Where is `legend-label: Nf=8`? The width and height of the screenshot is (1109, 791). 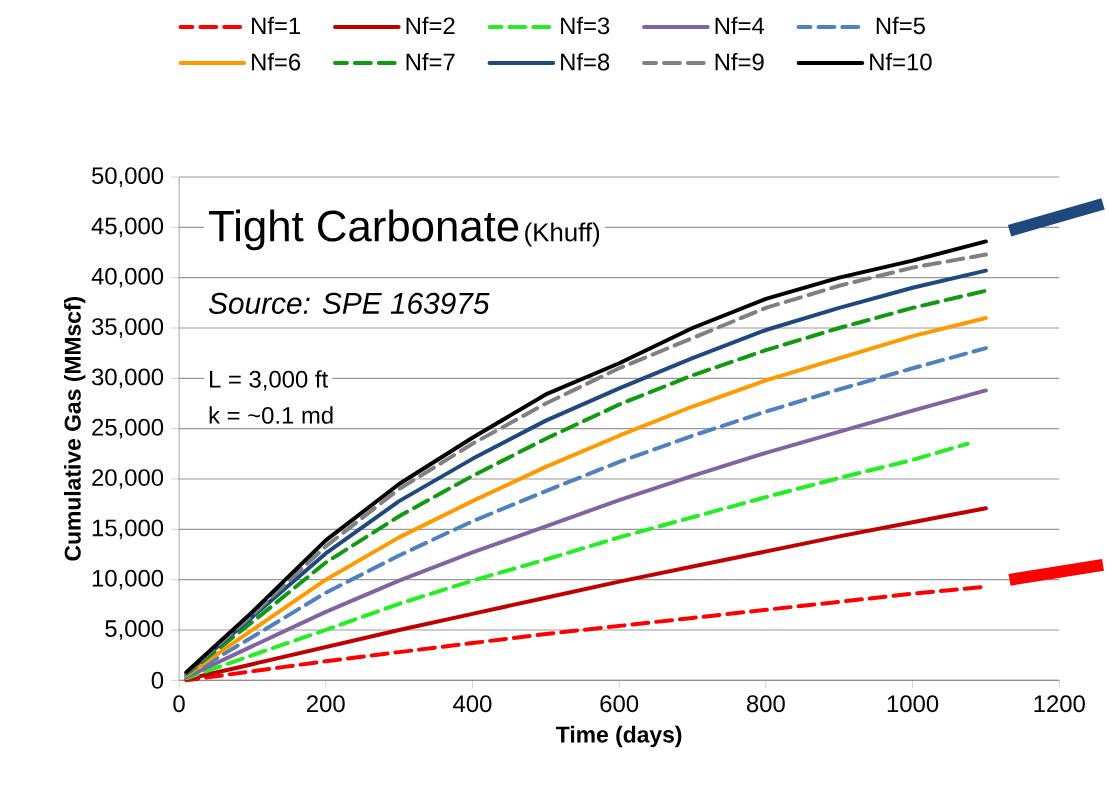
legend-label: Nf=8 is located at coordinates (585, 62).